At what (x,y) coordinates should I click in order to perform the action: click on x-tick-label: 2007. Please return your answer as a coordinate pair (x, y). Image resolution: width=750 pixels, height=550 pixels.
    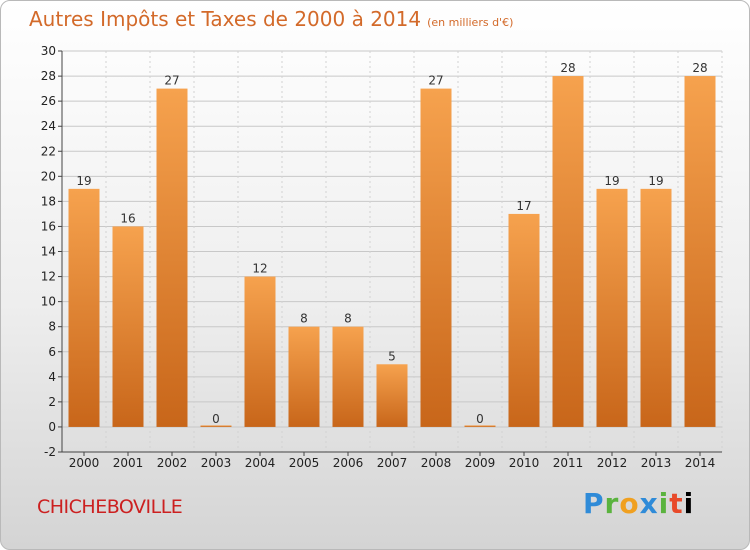
    Looking at the image, I should click on (392, 463).